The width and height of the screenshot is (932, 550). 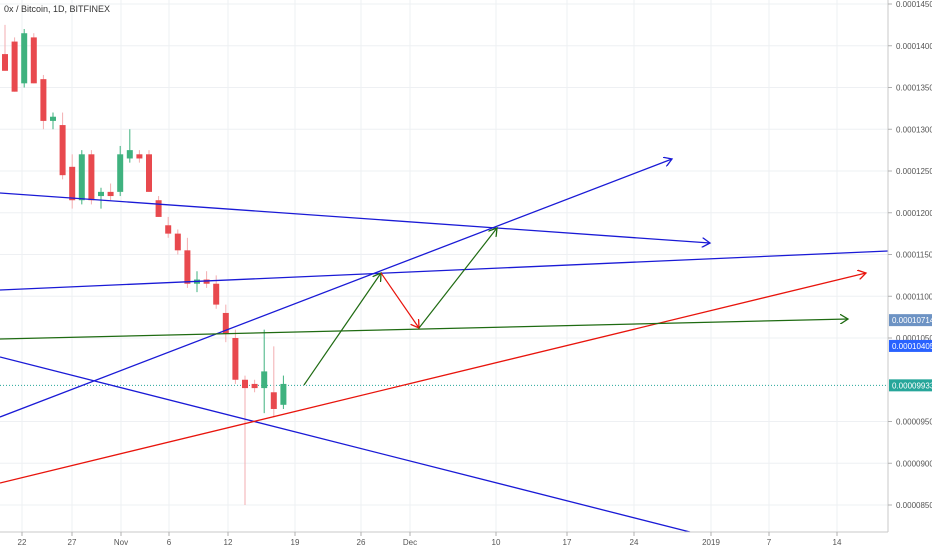 I want to click on price-badge-label: 0.00010405, so click(x=912, y=346).